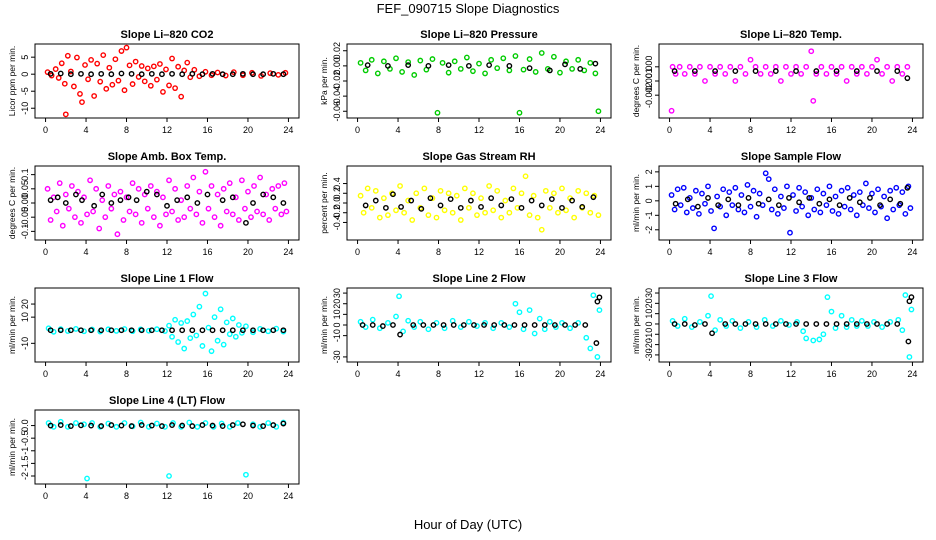 This screenshot has height=540, width=936. I want to click on y-tick-label: -0.2, so click(337, 213).